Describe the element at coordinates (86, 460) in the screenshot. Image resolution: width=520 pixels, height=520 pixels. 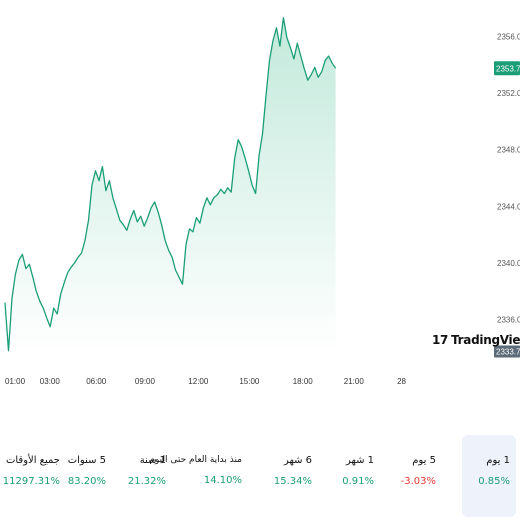
I see `stat-label: 5 سنوات` at that location.